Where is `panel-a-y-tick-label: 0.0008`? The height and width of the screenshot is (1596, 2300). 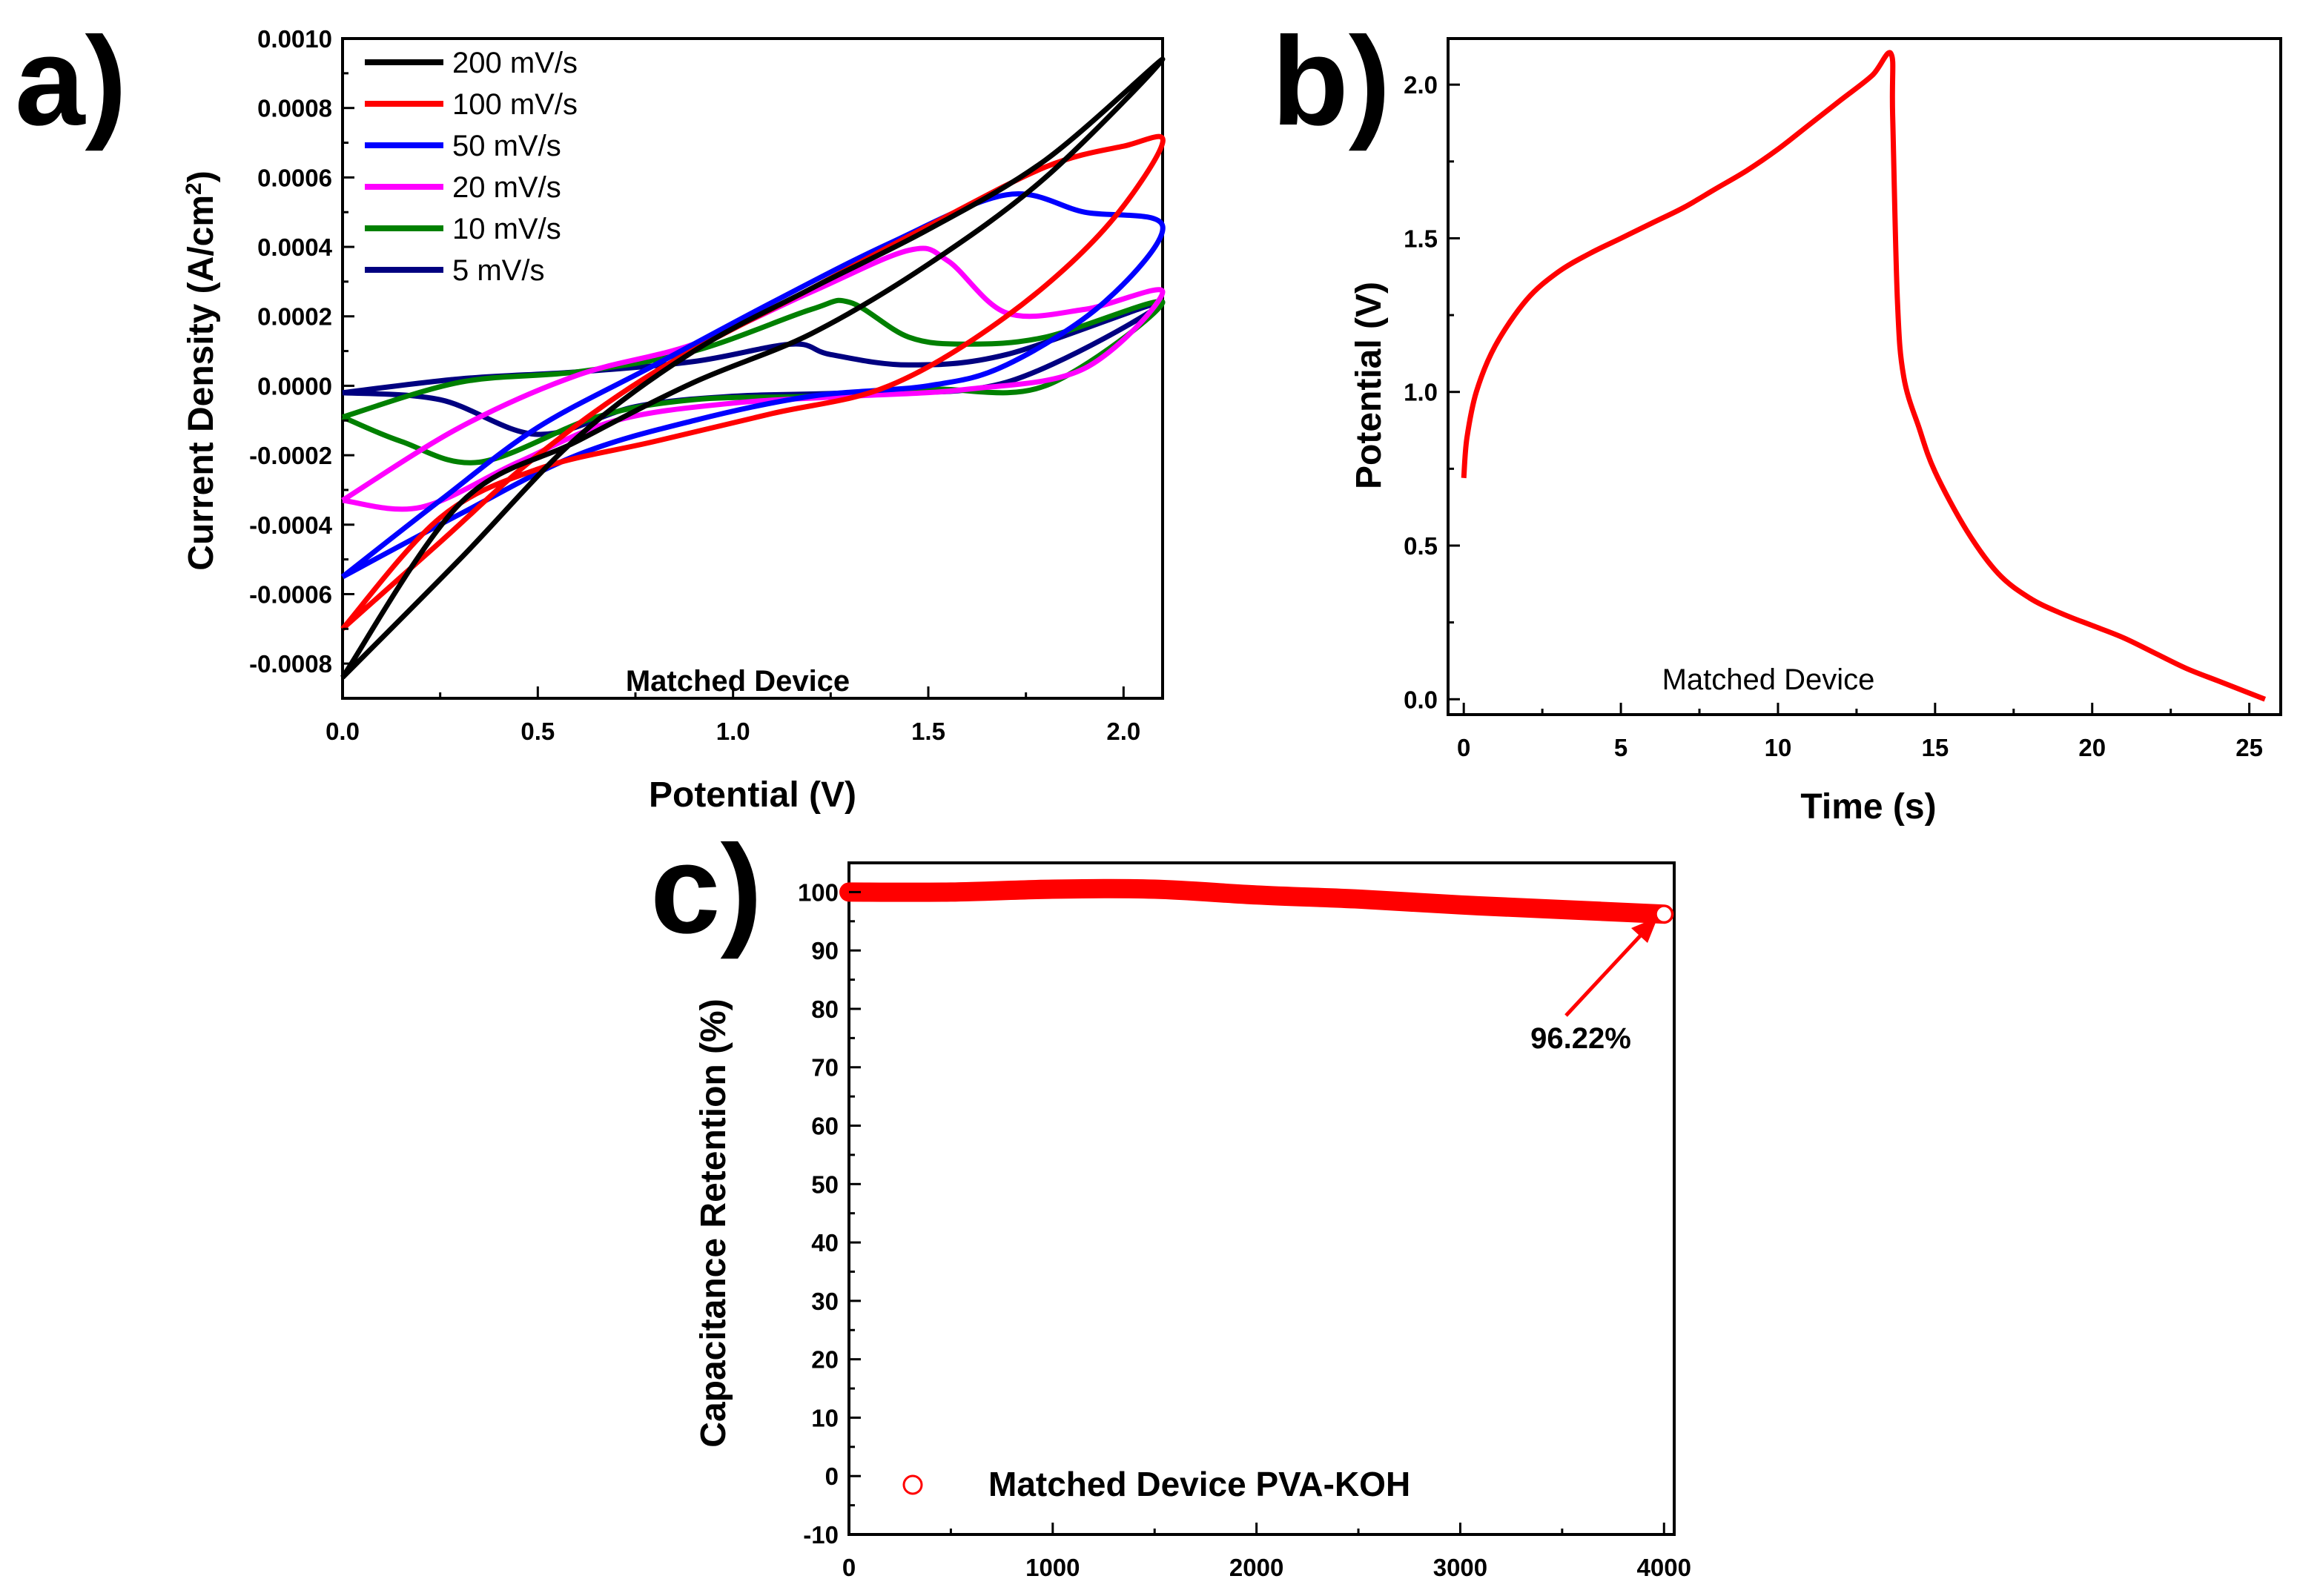
panel-a-y-tick-label: 0.0008 is located at coordinates (294, 109).